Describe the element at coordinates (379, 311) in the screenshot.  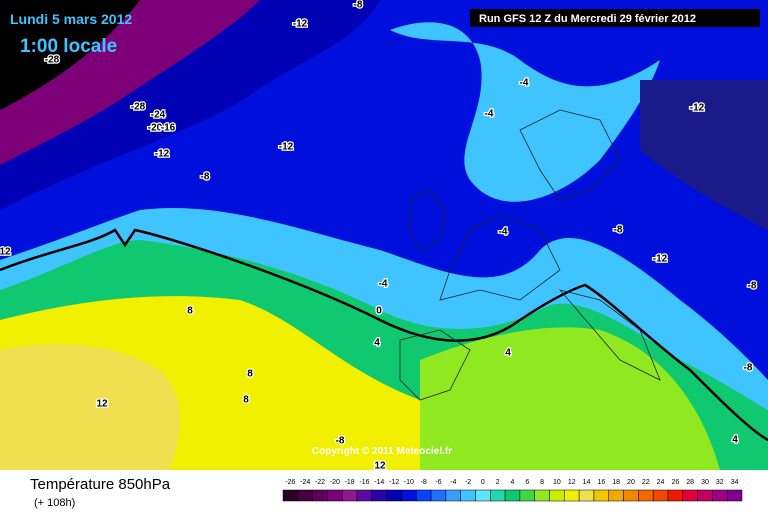
I see `contour-label: 0` at that location.